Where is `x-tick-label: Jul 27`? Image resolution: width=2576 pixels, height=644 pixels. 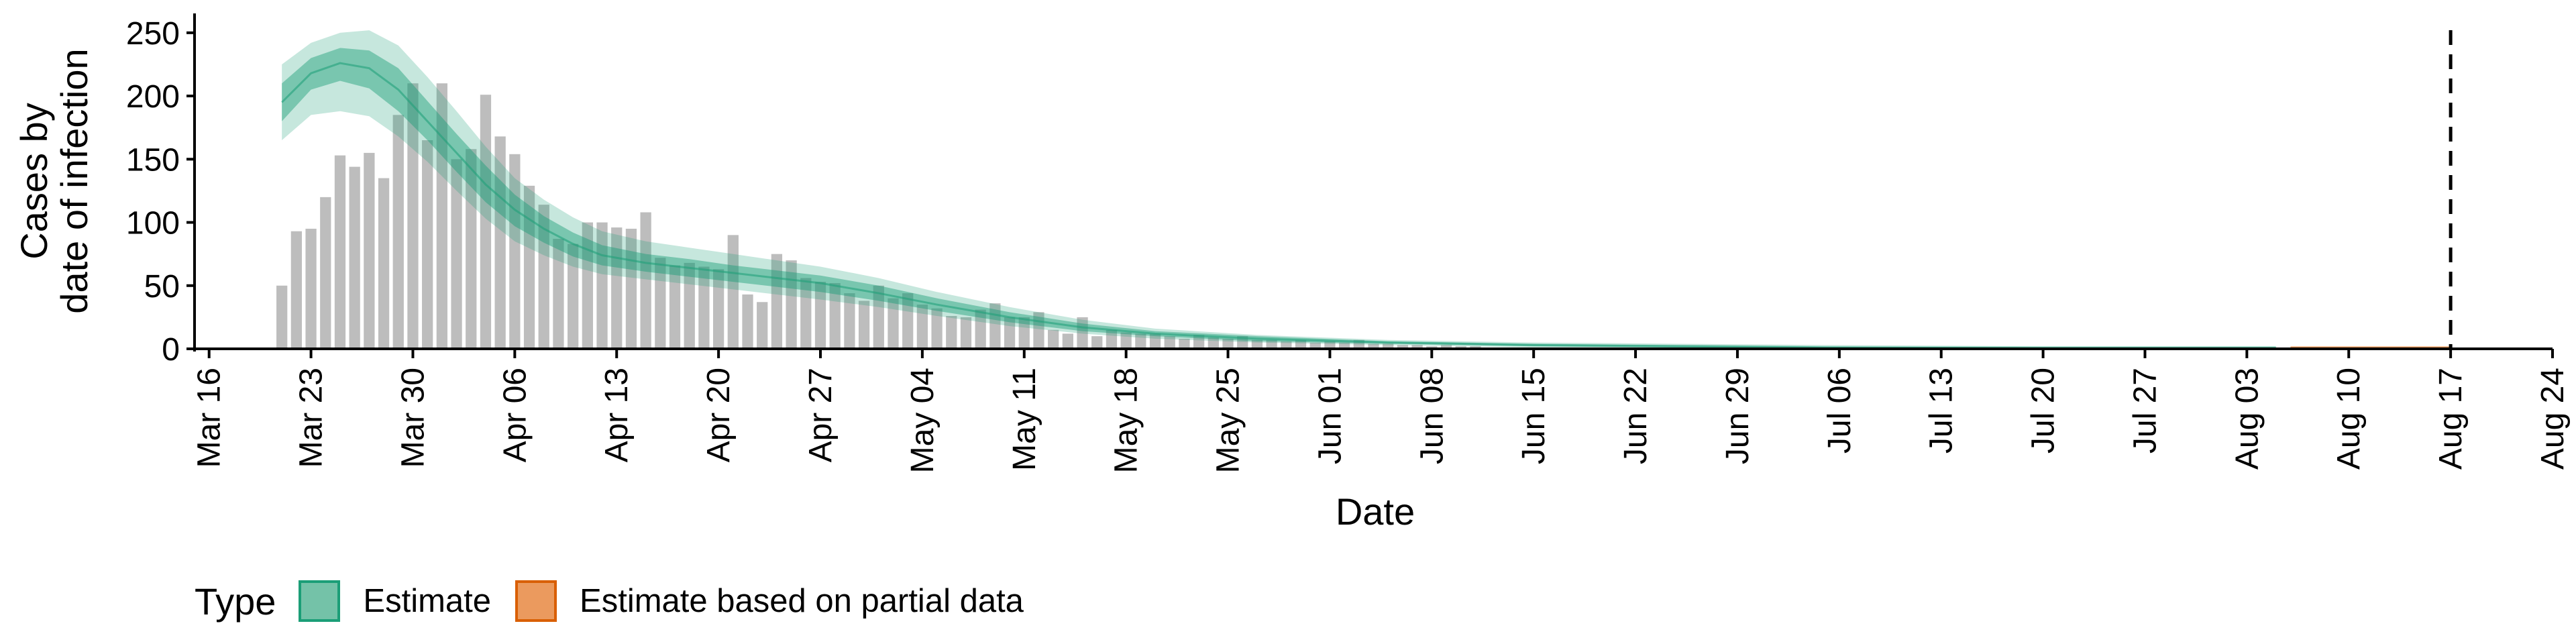 x-tick-label: Jul 27 is located at coordinates (2145, 410).